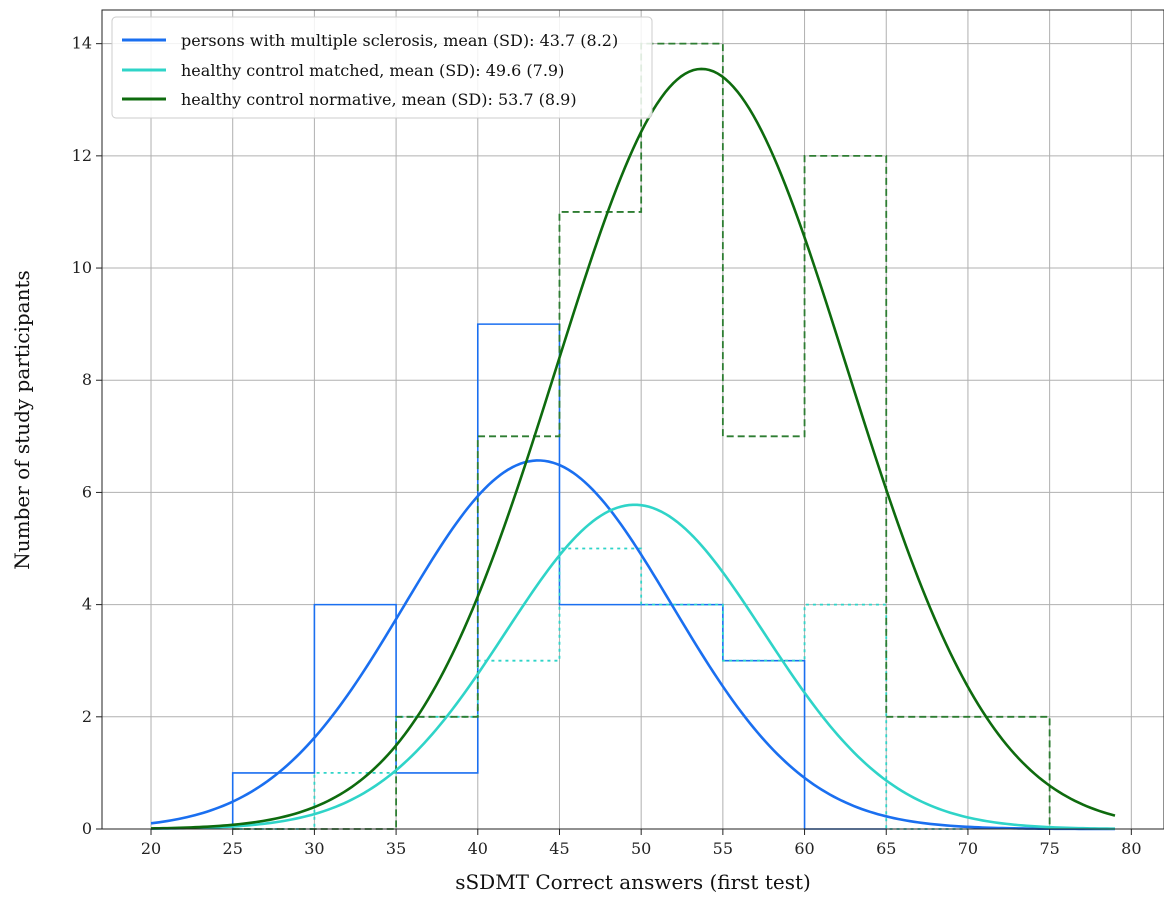 This screenshot has height=914, width=1164. What do you see at coordinates (886, 848) in the screenshot?
I see `x-tick-label: 65` at bounding box center [886, 848].